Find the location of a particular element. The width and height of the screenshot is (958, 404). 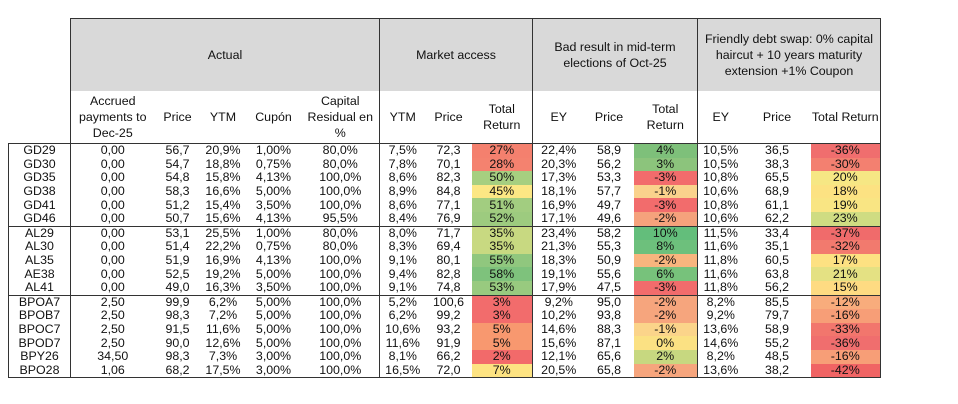

bond-name-cell: BPOD7 is located at coordinates (39, 343).